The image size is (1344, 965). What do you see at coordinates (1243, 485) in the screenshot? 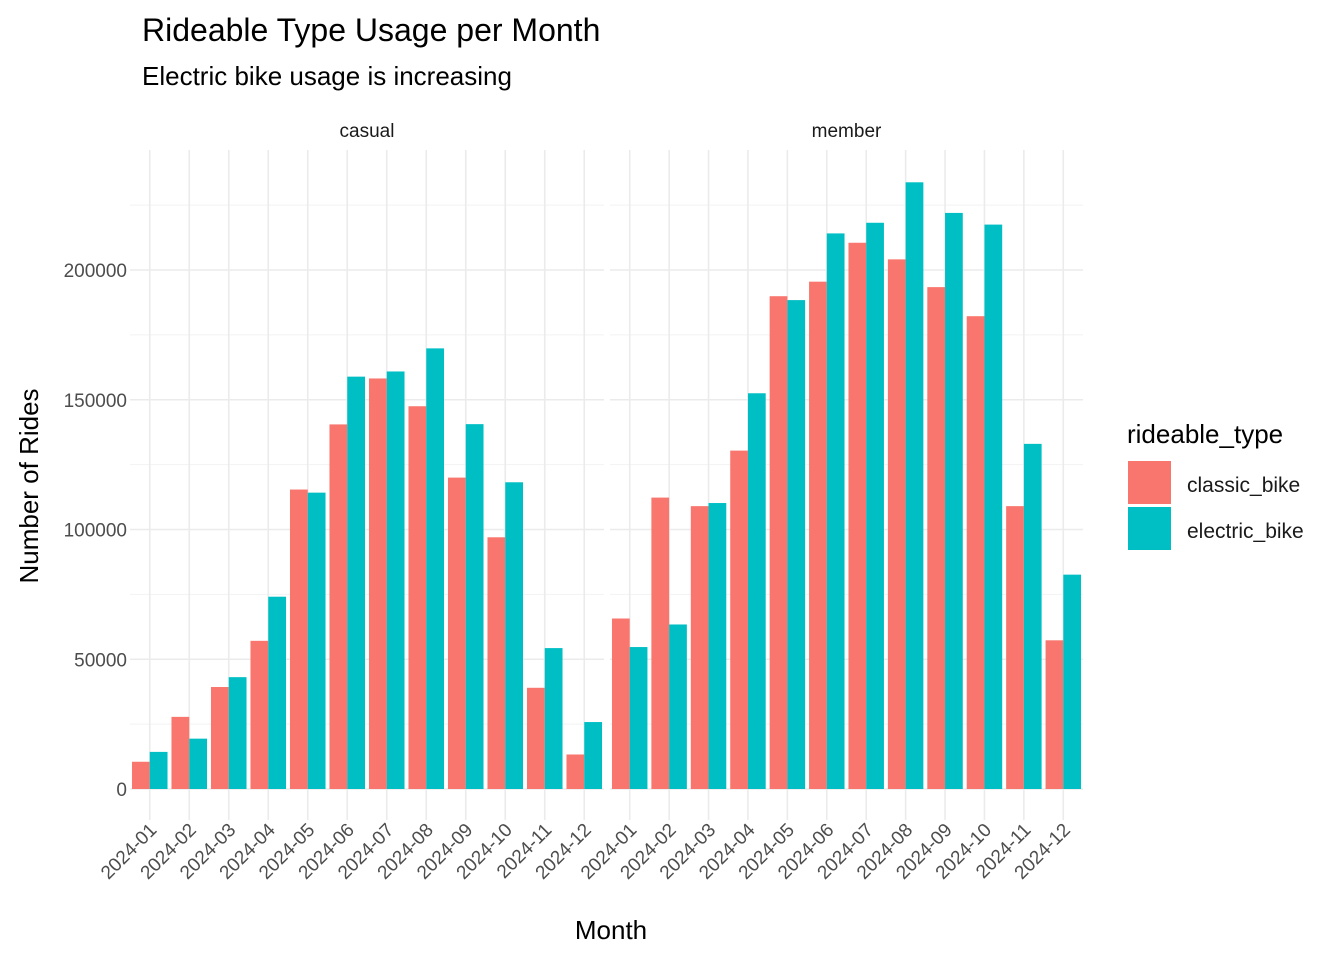
I see `legend-label-classic-bike: classic_bike` at bounding box center [1243, 485].